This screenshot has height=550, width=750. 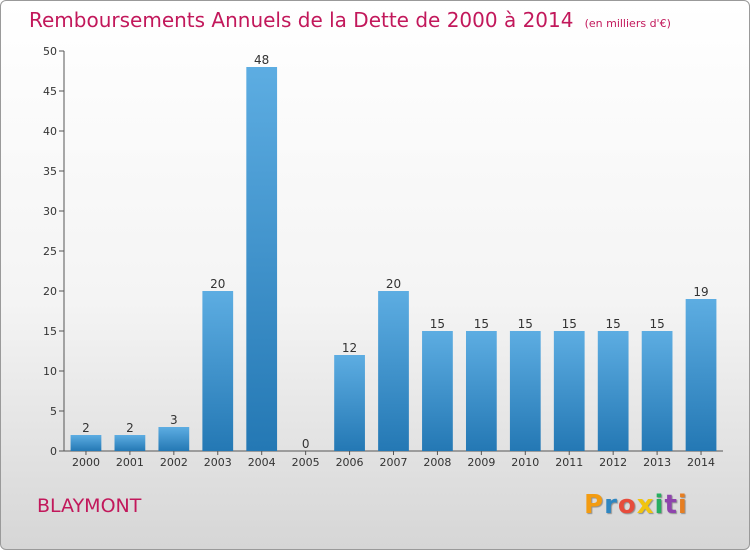 I want to click on x-tick-label: 2009, so click(x=481, y=462).